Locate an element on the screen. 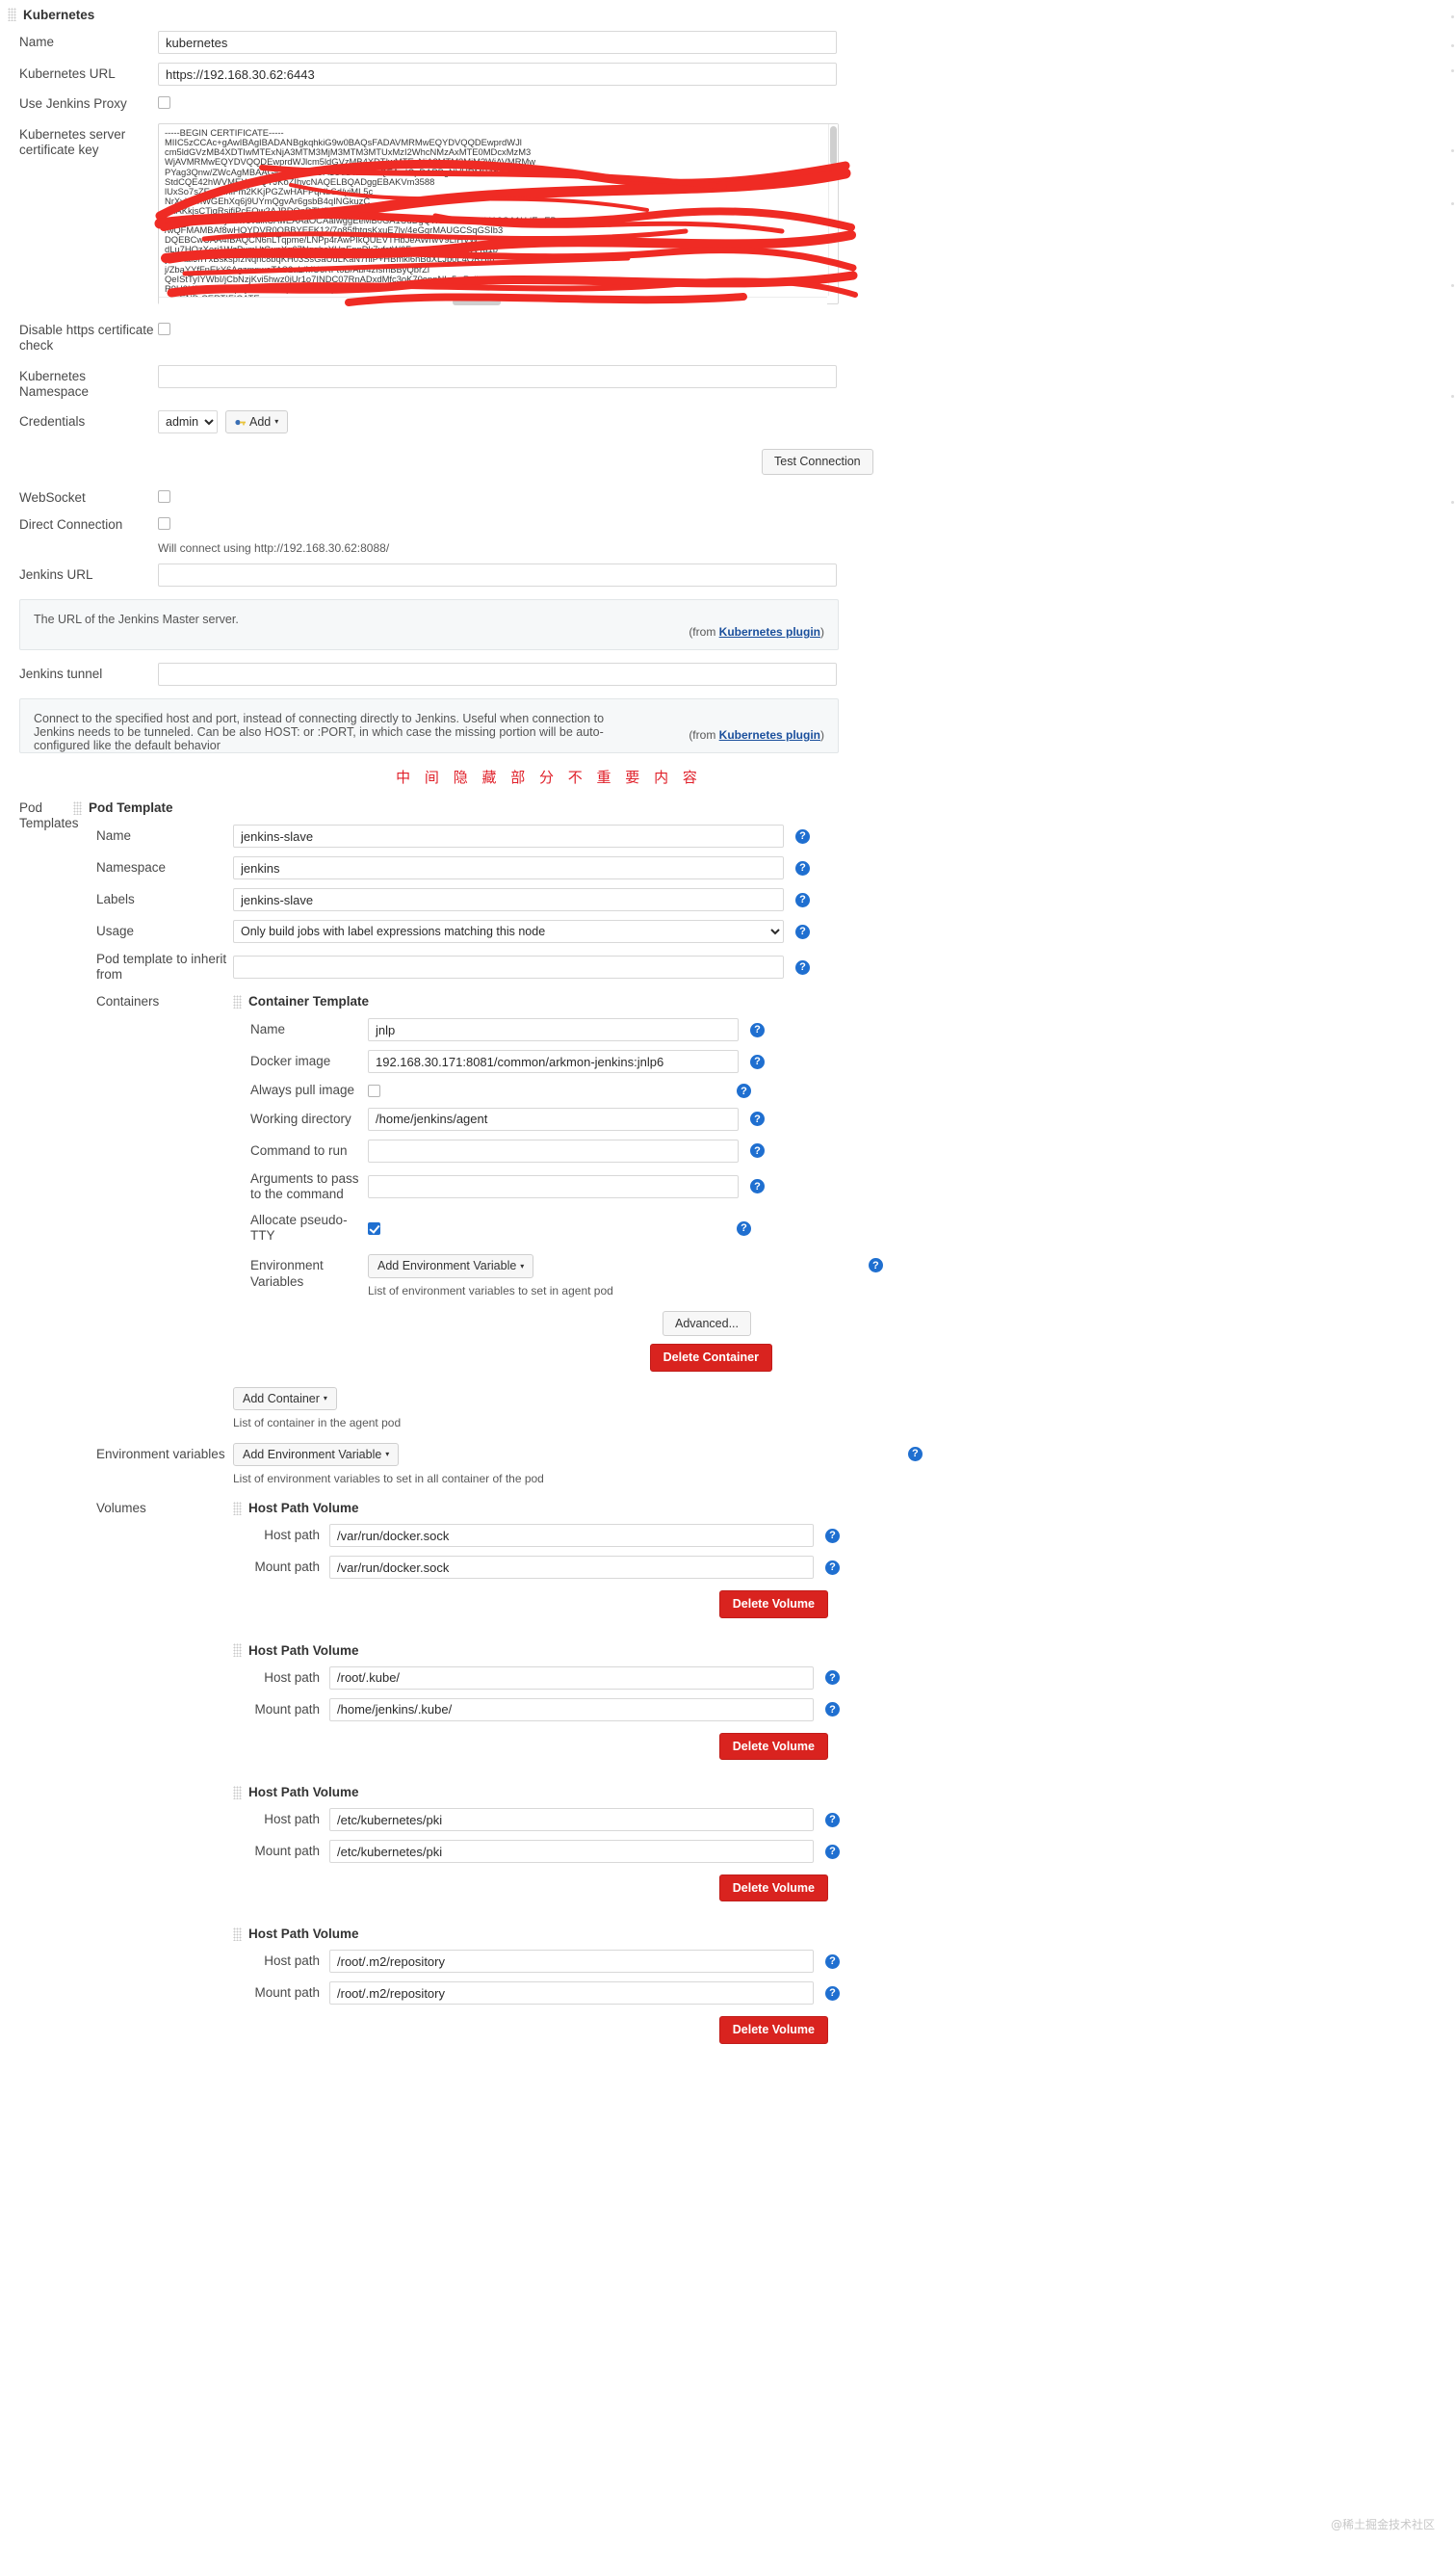  volume-host-path-row: Host path? is located at coordinates (536, 1536).